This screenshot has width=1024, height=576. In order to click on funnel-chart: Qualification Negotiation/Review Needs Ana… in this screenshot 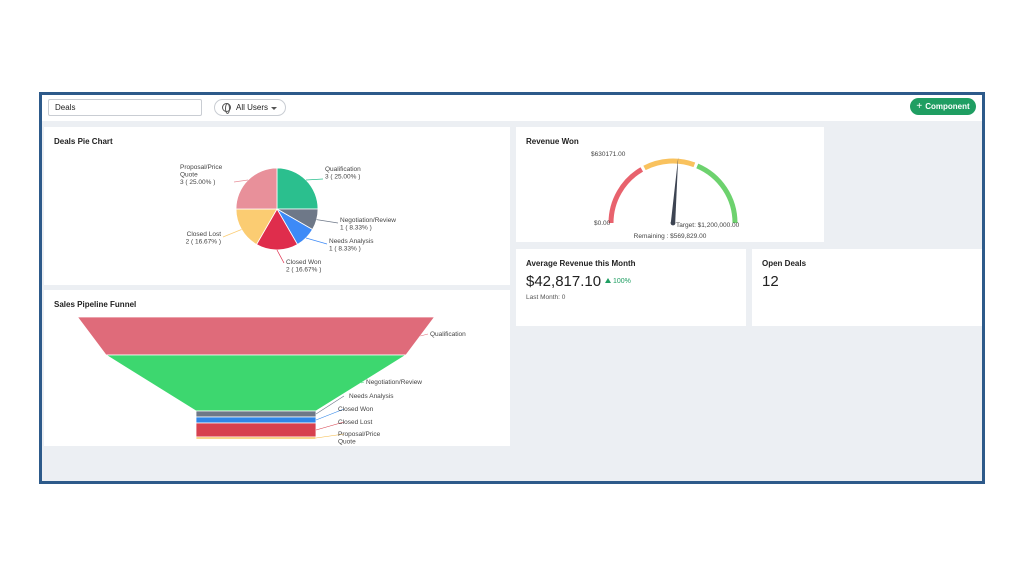, I will do `click(271, 381)`.